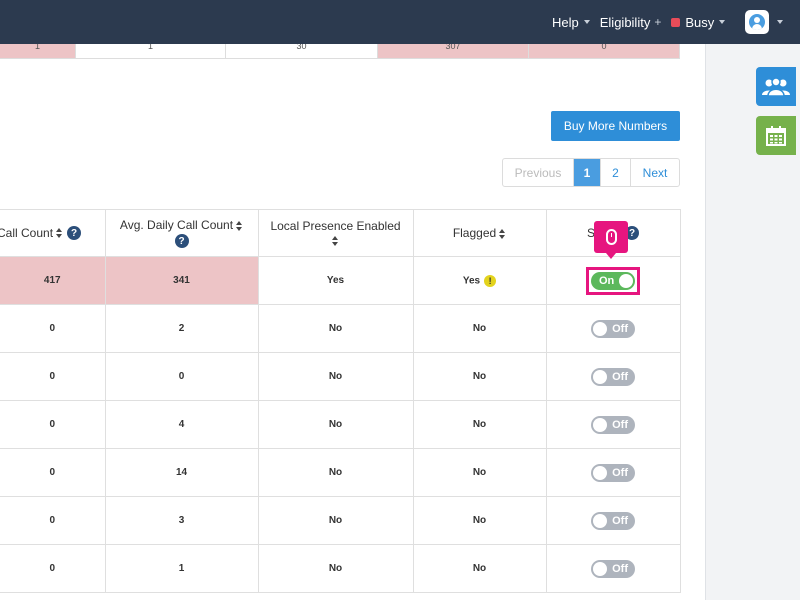 The height and width of the screenshot is (600, 800). Describe the element at coordinates (625, 22) in the screenshot. I see `eligibility-label: Eligibility` at that location.